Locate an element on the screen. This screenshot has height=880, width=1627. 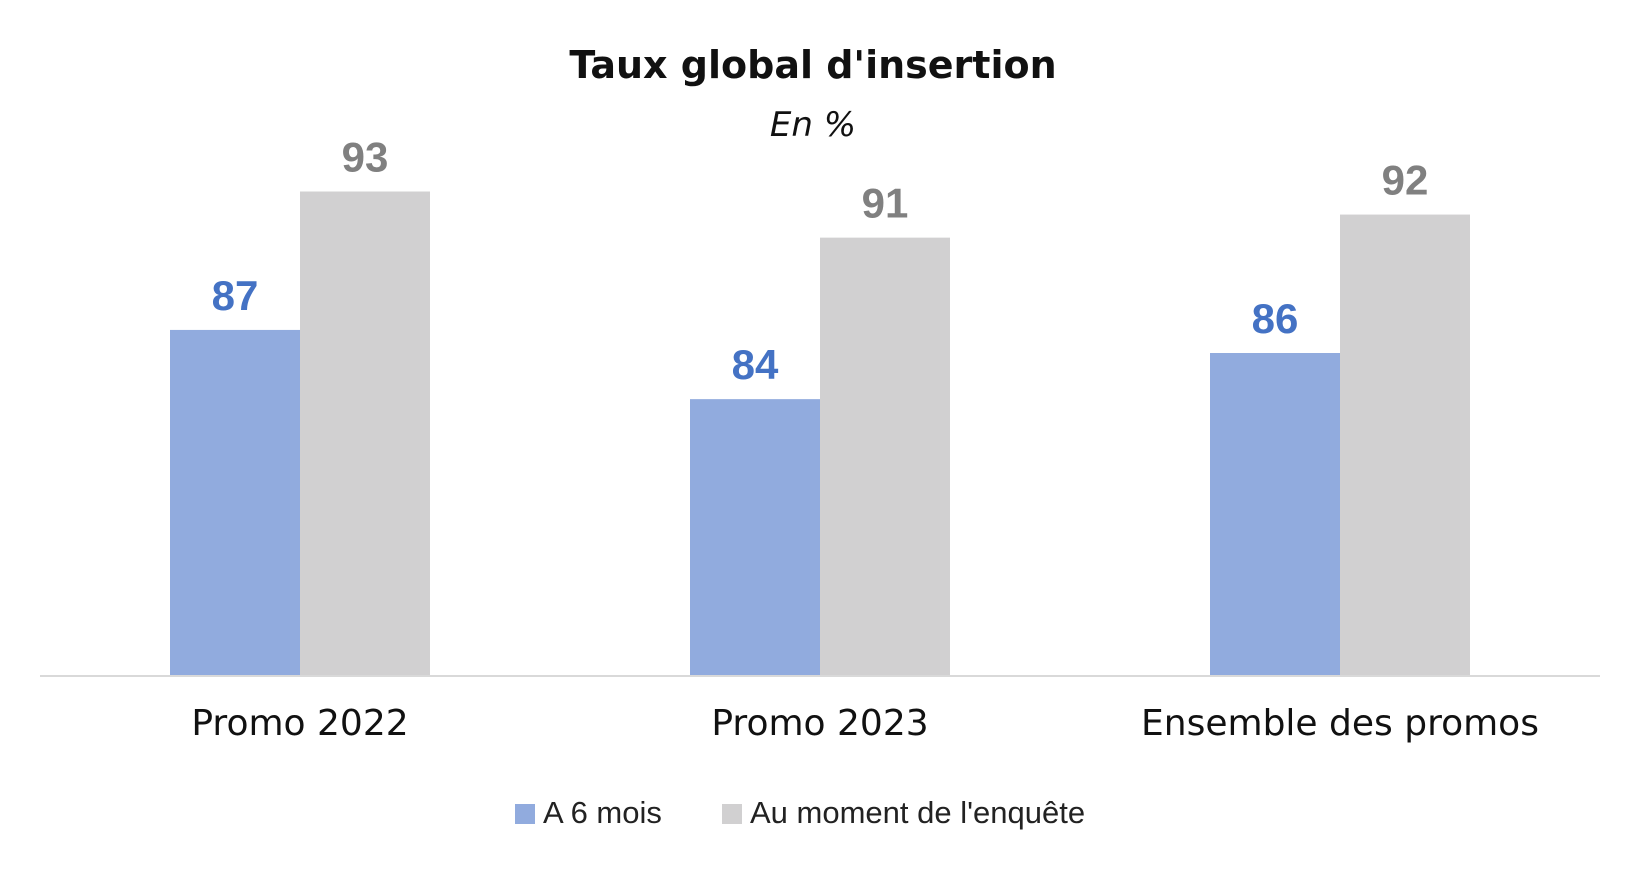
legend-label: Au moment de l'enquête is located at coordinates (917, 812).